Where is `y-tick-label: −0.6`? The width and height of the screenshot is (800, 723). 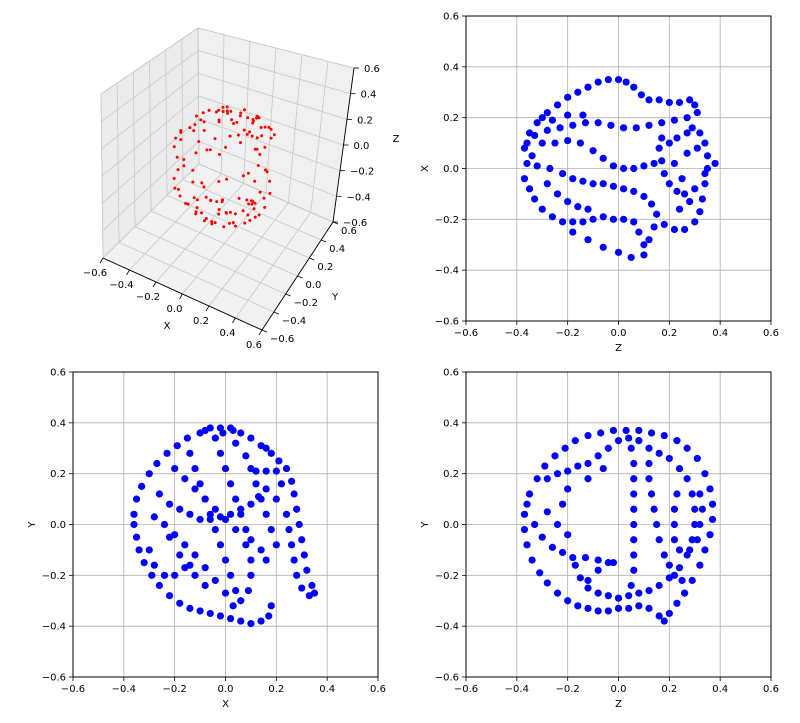 y-tick-label: −0.6 is located at coordinates (447, 678).